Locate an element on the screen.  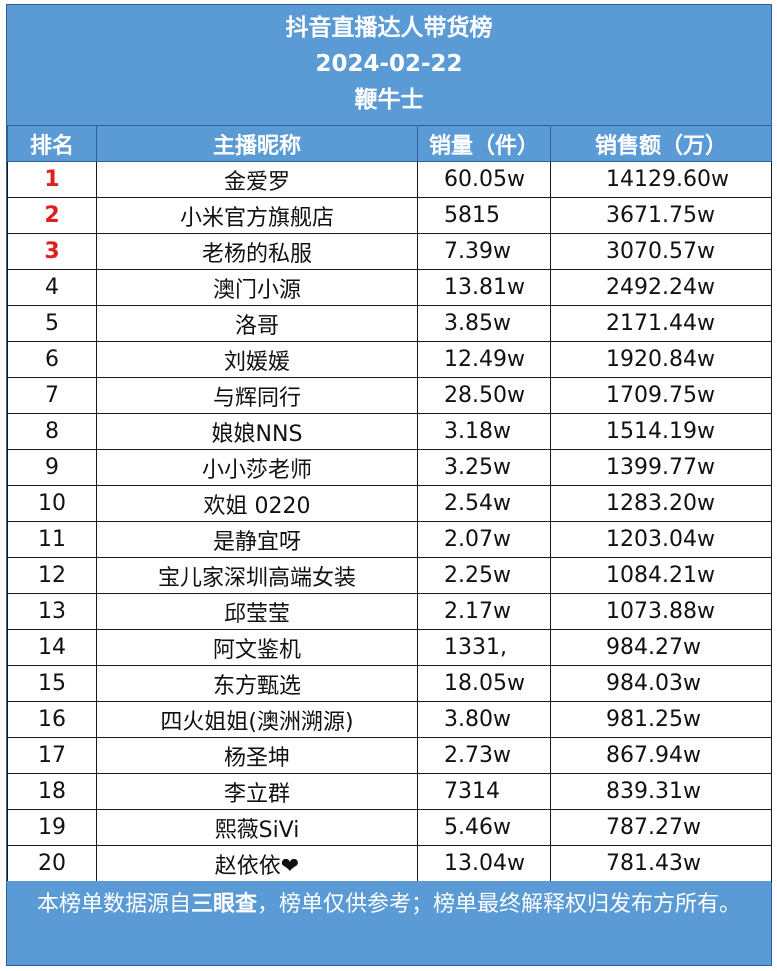
chart-title: 抖音直播达人带货榜 is located at coordinates (389, 28).